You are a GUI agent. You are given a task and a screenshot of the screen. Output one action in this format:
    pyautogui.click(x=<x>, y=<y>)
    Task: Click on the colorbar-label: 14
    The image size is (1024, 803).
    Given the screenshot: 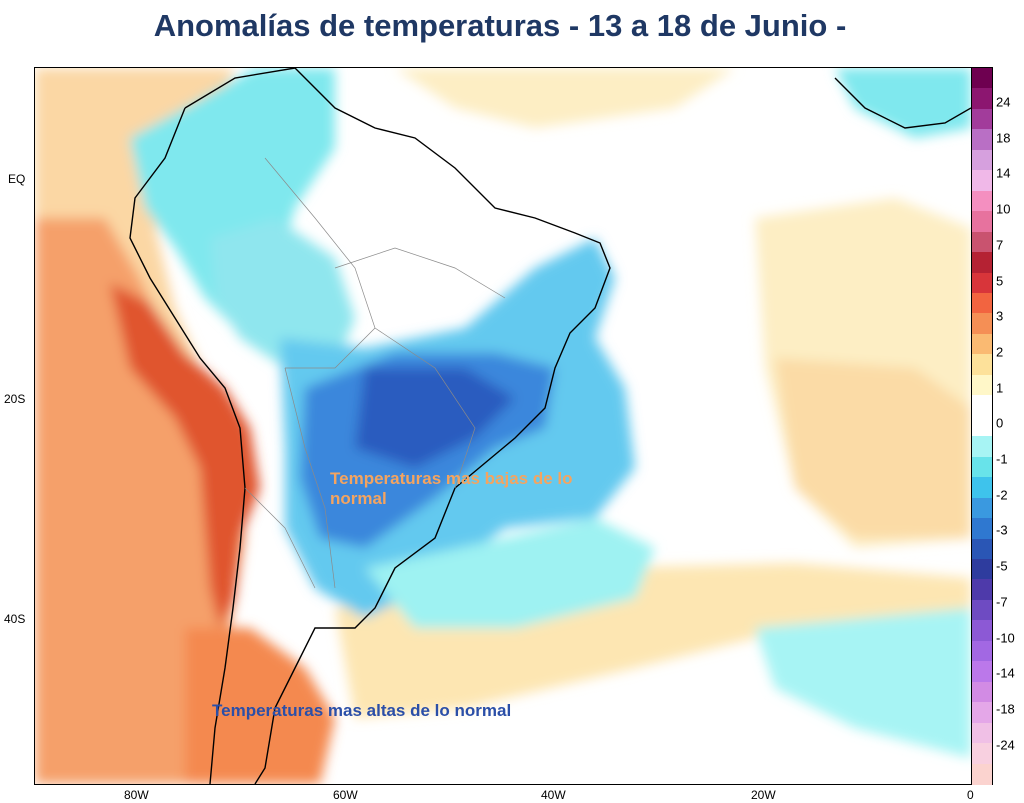 What is the action you would take?
    pyautogui.click(x=1003, y=173)
    